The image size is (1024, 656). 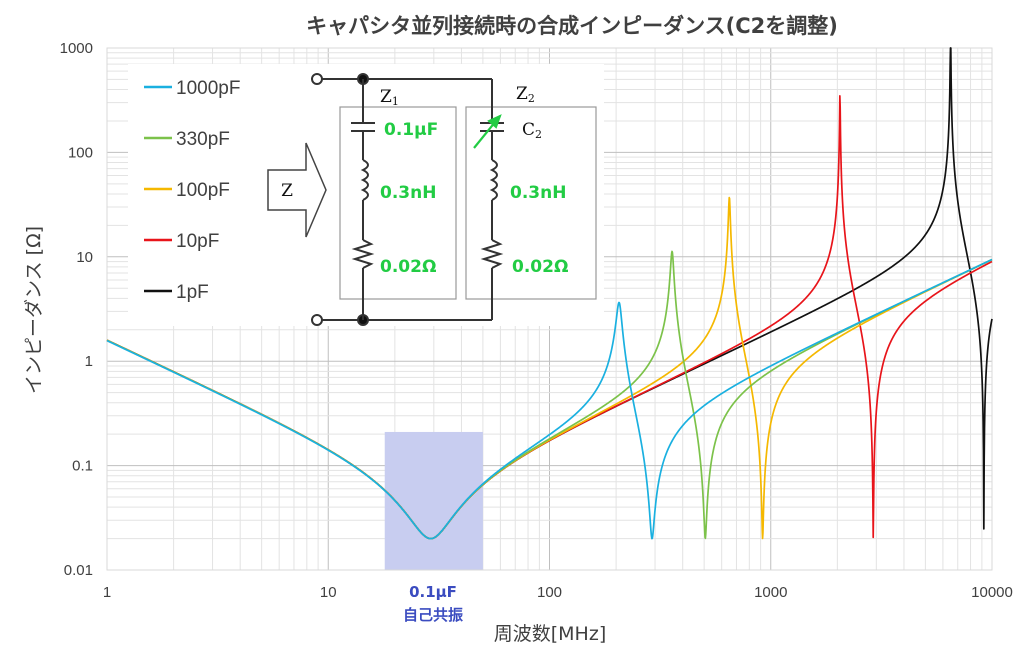 I want to click on branch1-box, so click(x=398, y=203).